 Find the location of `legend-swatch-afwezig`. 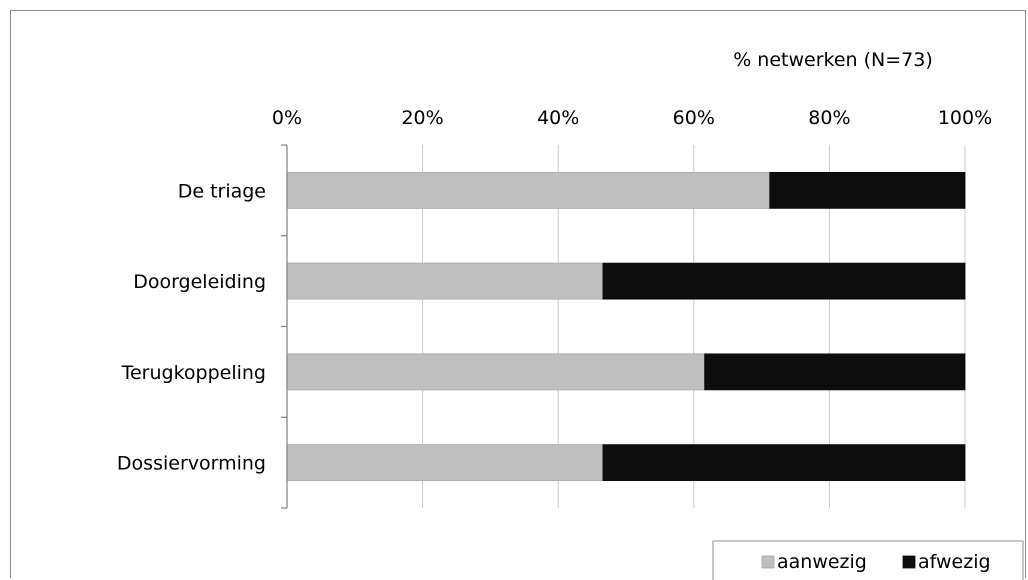

legend-swatch-afwezig is located at coordinates (909, 562).